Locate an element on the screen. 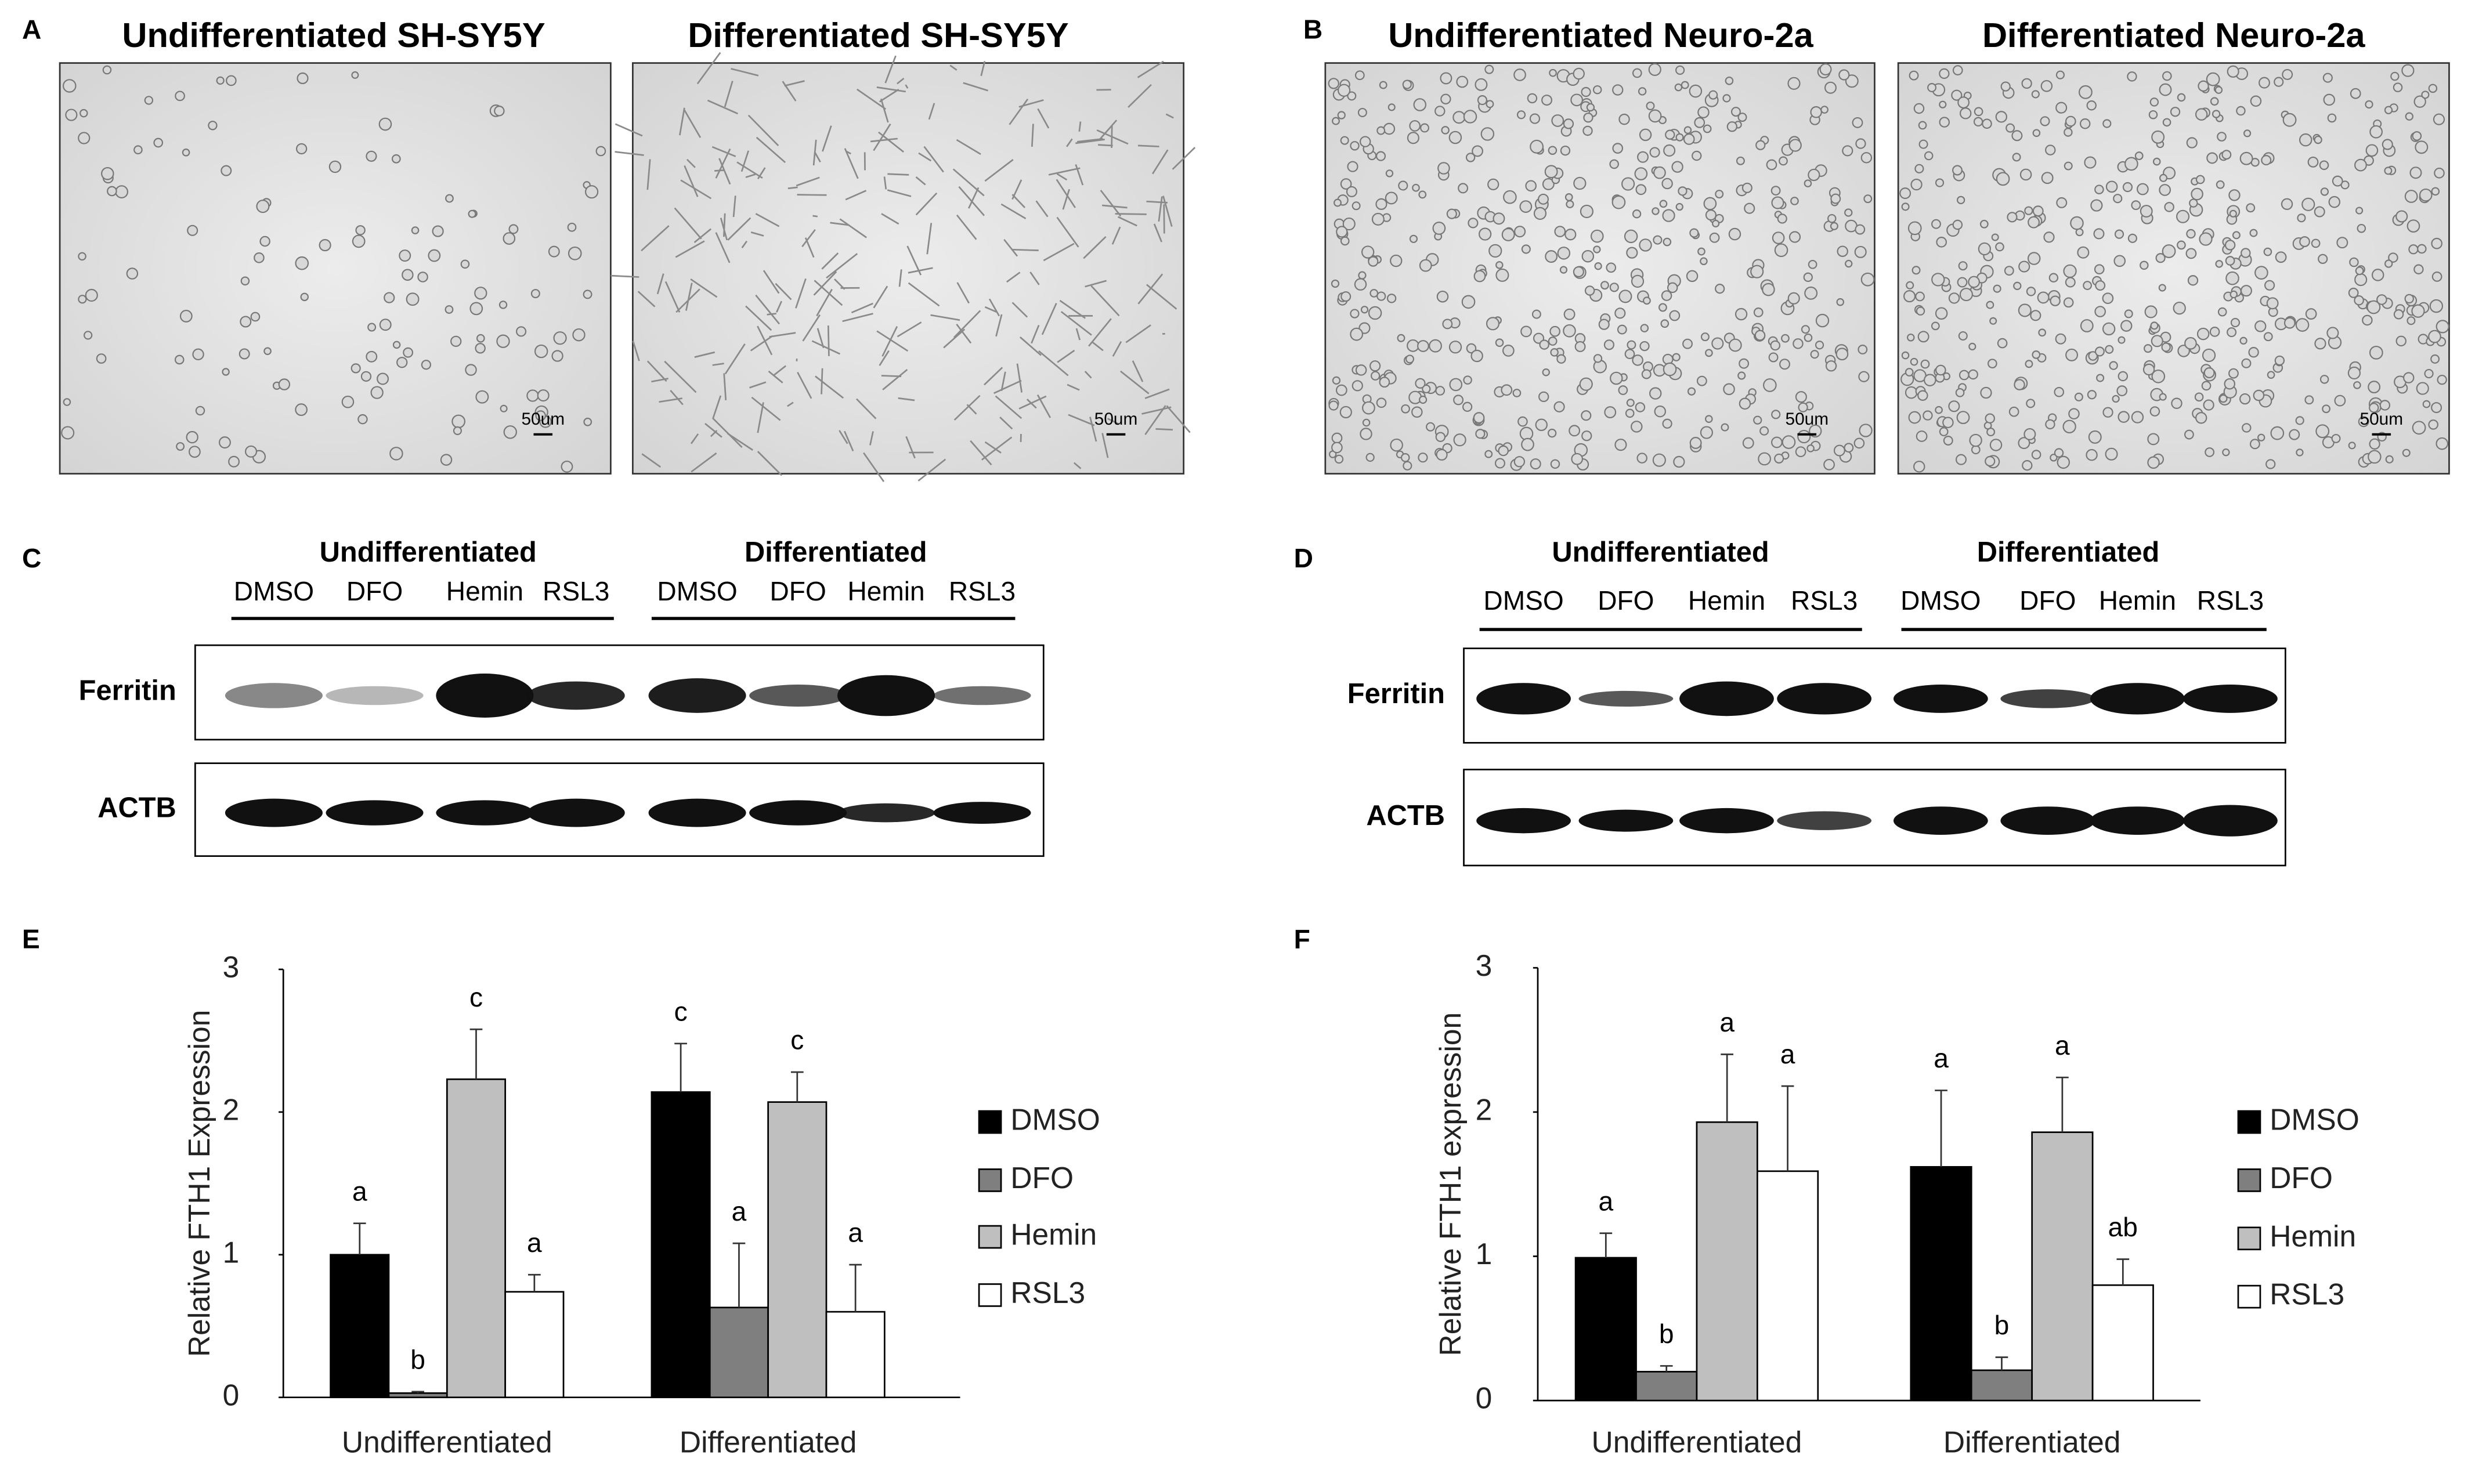 Image resolution: width=2468 pixels, height=1484 pixels. significance-letter: a is located at coordinates (1727, 1022).